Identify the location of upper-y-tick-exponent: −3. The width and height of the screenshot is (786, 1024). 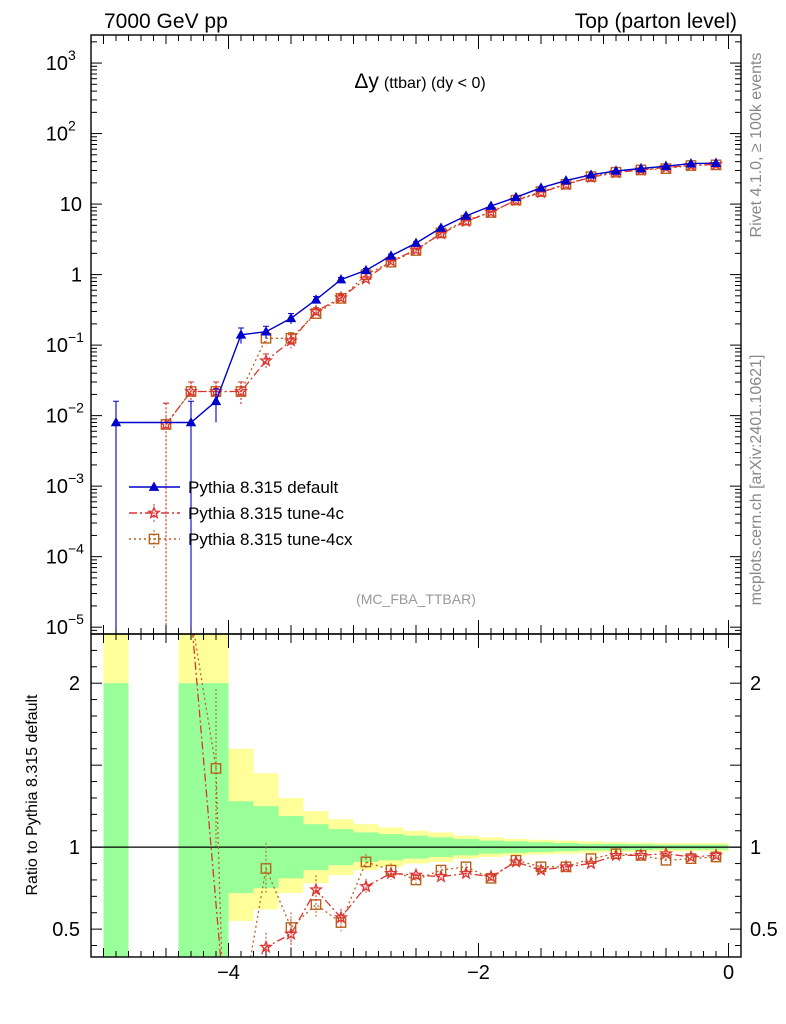
(76, 478).